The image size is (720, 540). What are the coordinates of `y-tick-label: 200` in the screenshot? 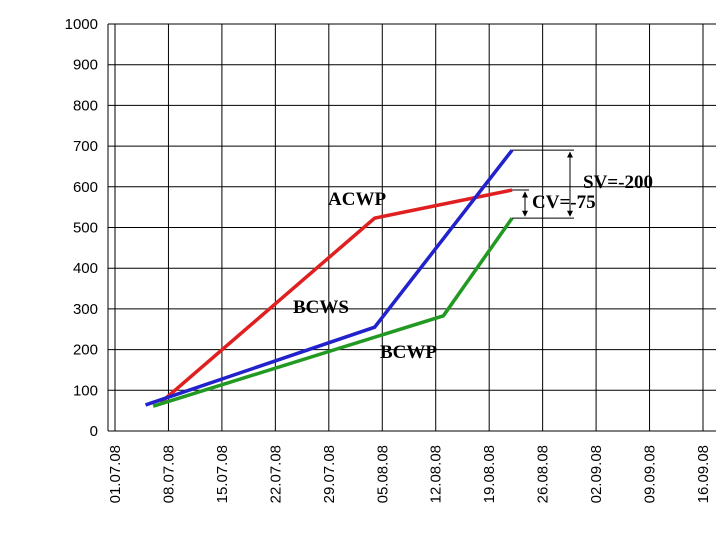 It's located at (85, 350).